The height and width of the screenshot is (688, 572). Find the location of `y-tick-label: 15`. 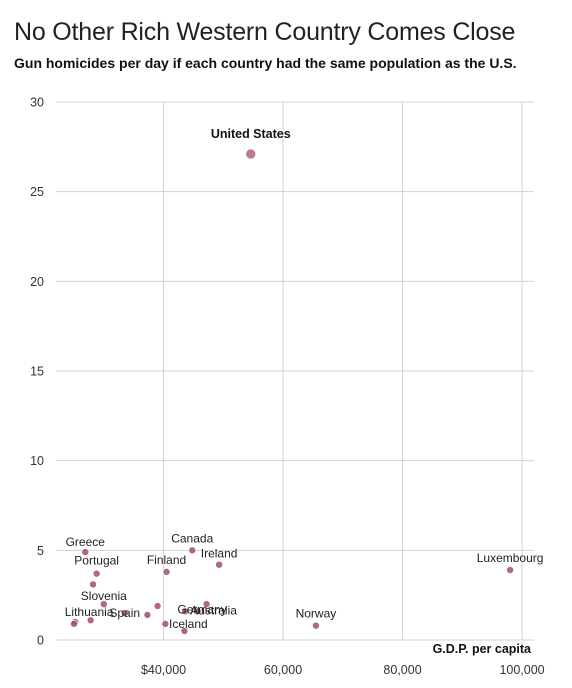

y-tick-label: 15 is located at coordinates (37, 372).